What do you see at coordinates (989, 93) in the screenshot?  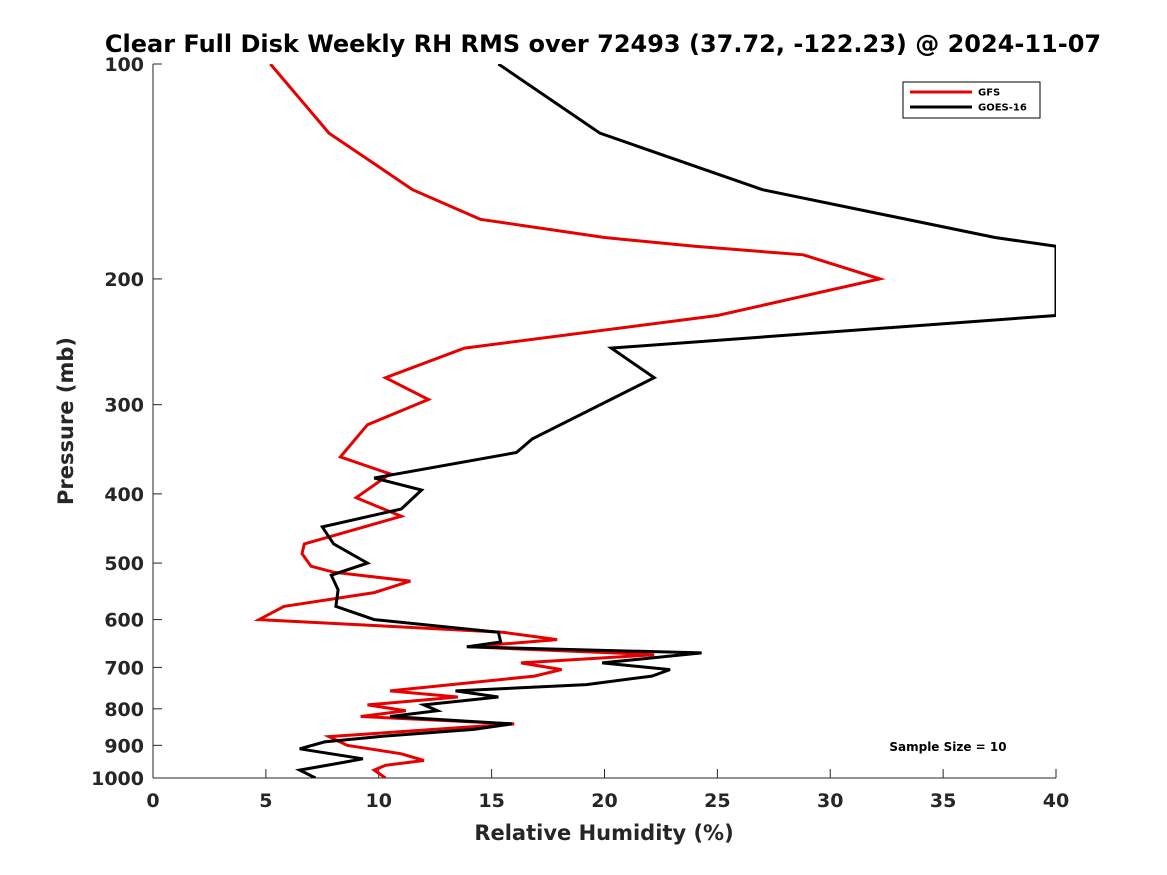 I see `legend-label: GFS` at bounding box center [989, 93].